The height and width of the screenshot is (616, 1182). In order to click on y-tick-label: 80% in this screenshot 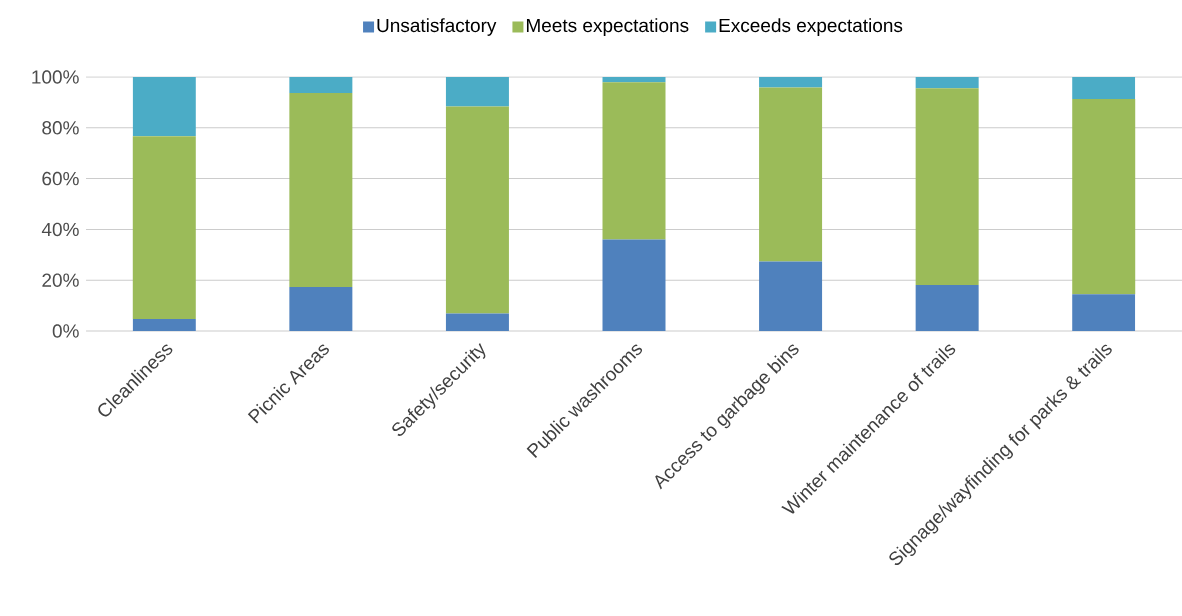, I will do `click(60, 128)`.